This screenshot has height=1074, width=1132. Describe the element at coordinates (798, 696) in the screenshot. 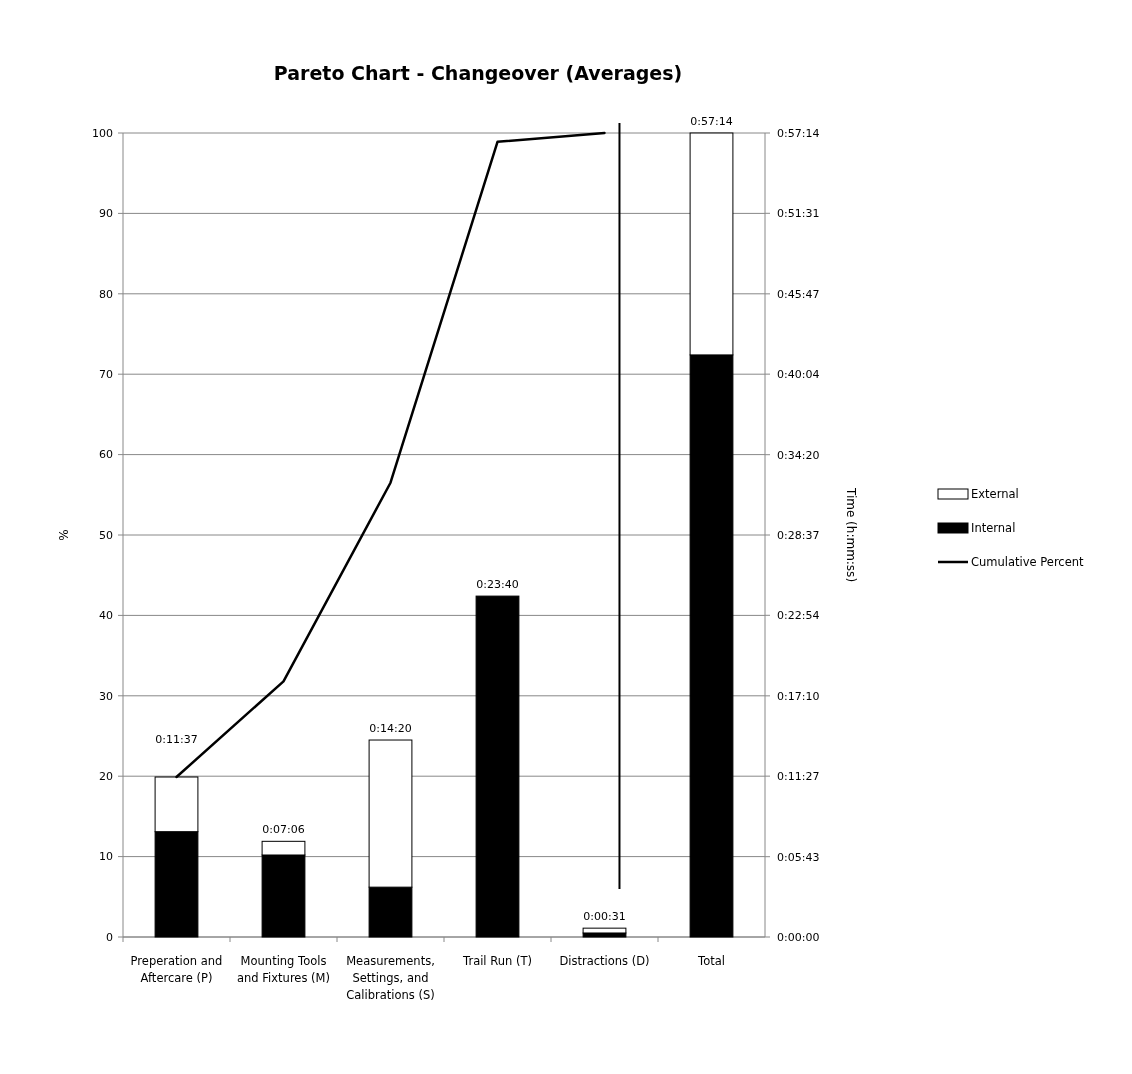

I see `y2-tick-label: 0:17:10` at that location.